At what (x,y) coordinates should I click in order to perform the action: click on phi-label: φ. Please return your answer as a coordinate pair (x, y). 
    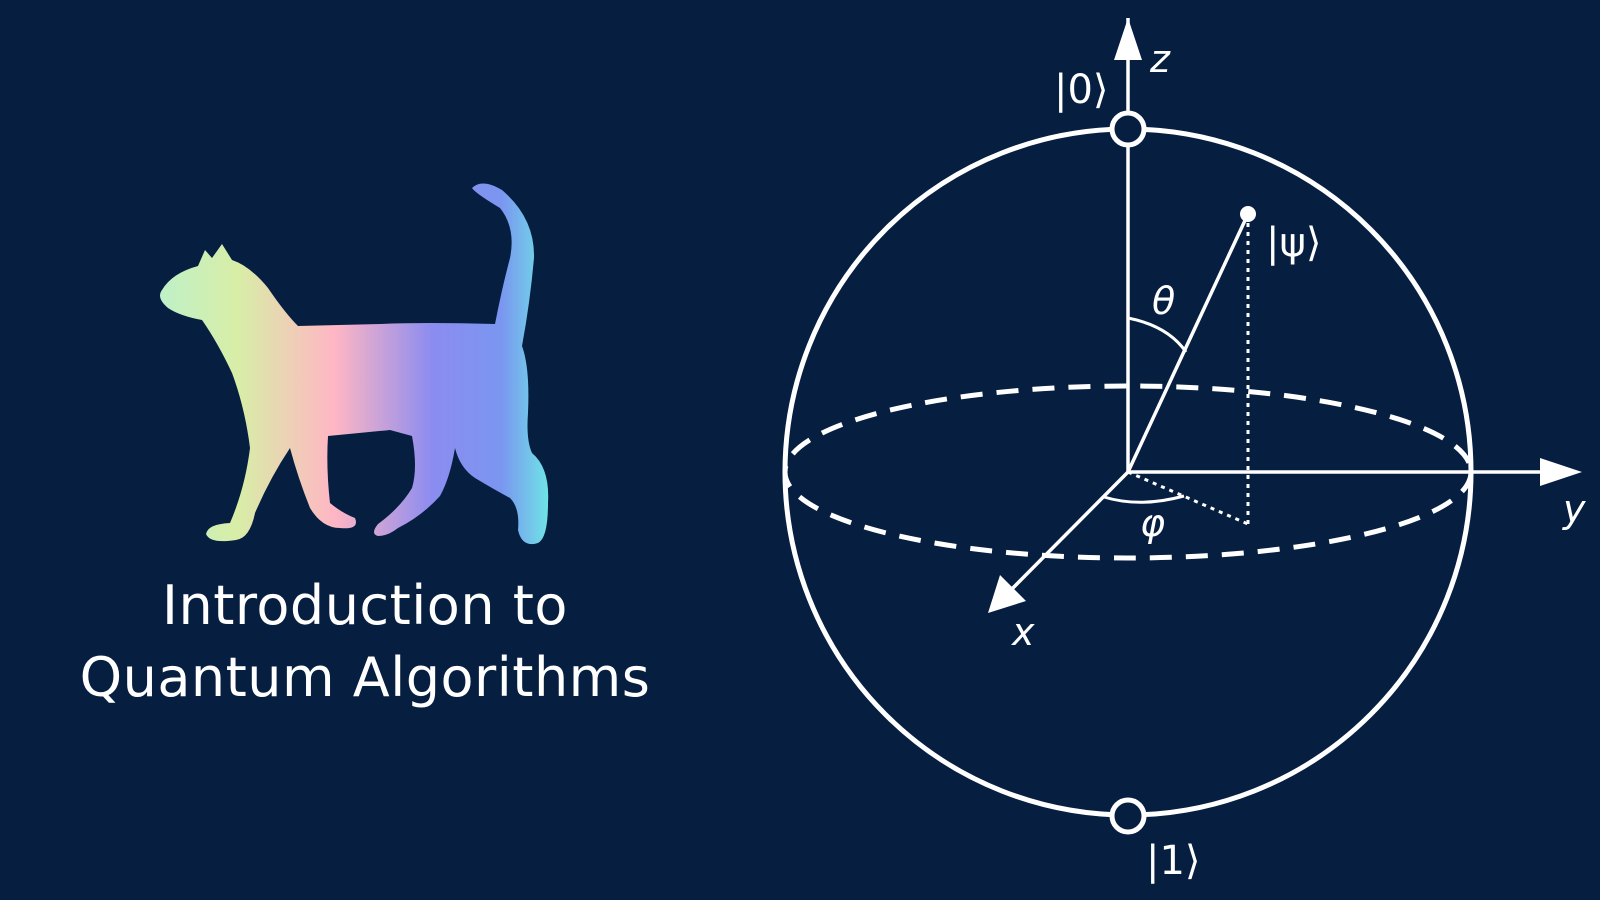
    Looking at the image, I should click on (1152, 523).